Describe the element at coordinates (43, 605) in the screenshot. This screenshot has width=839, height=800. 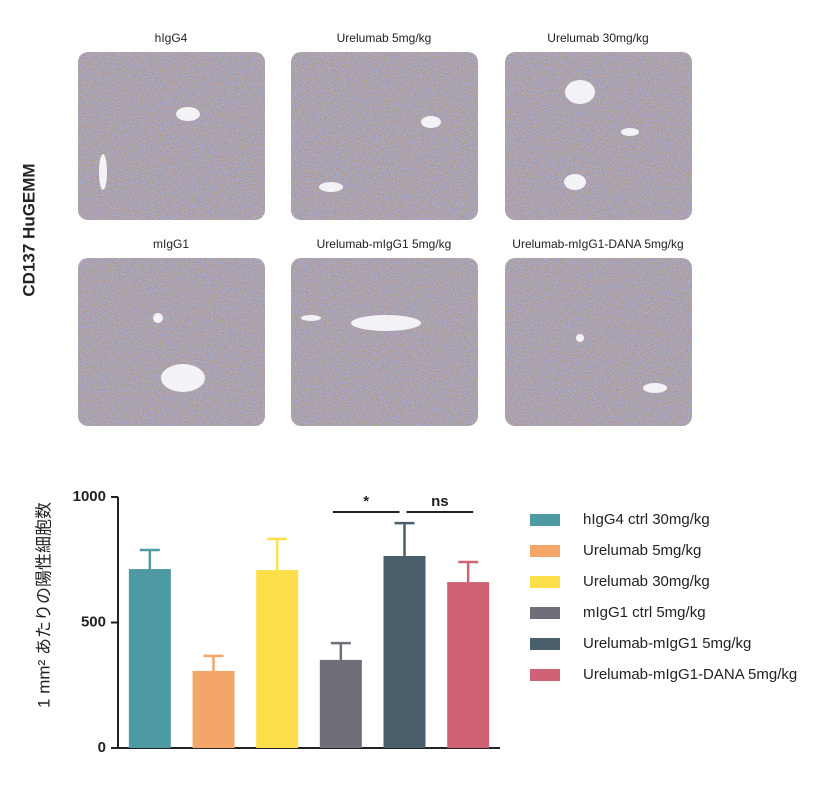
I see `y-axis-label: 1 mm² あたりの陽性細胞数` at that location.